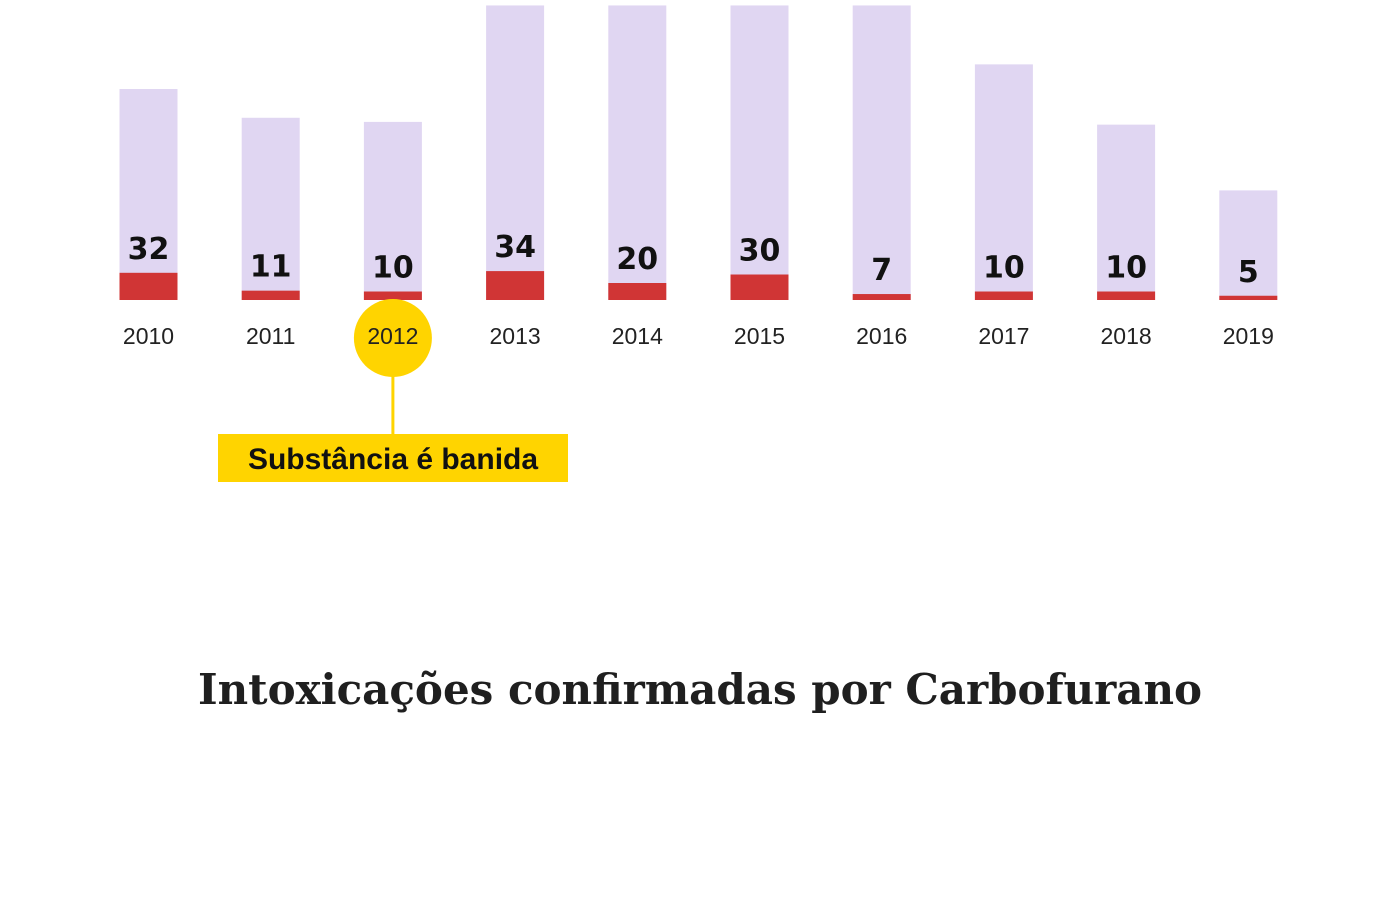 The height and width of the screenshot is (900, 1400). What do you see at coordinates (393, 390) in the screenshot?
I see `highlight-layer: Substância é banida` at bounding box center [393, 390].